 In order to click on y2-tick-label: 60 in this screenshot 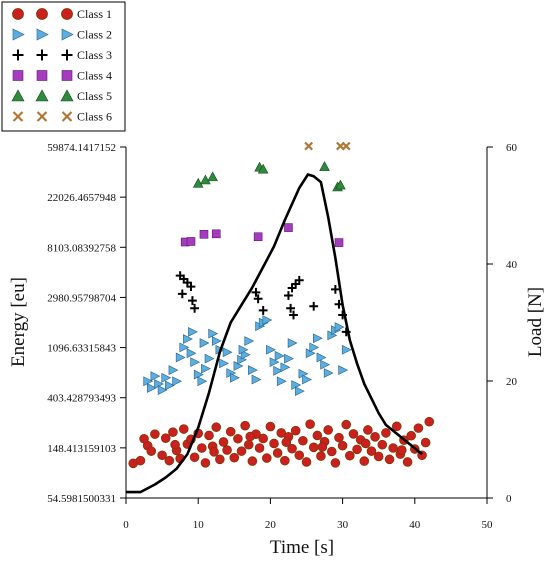, I will do `click(512, 148)`.